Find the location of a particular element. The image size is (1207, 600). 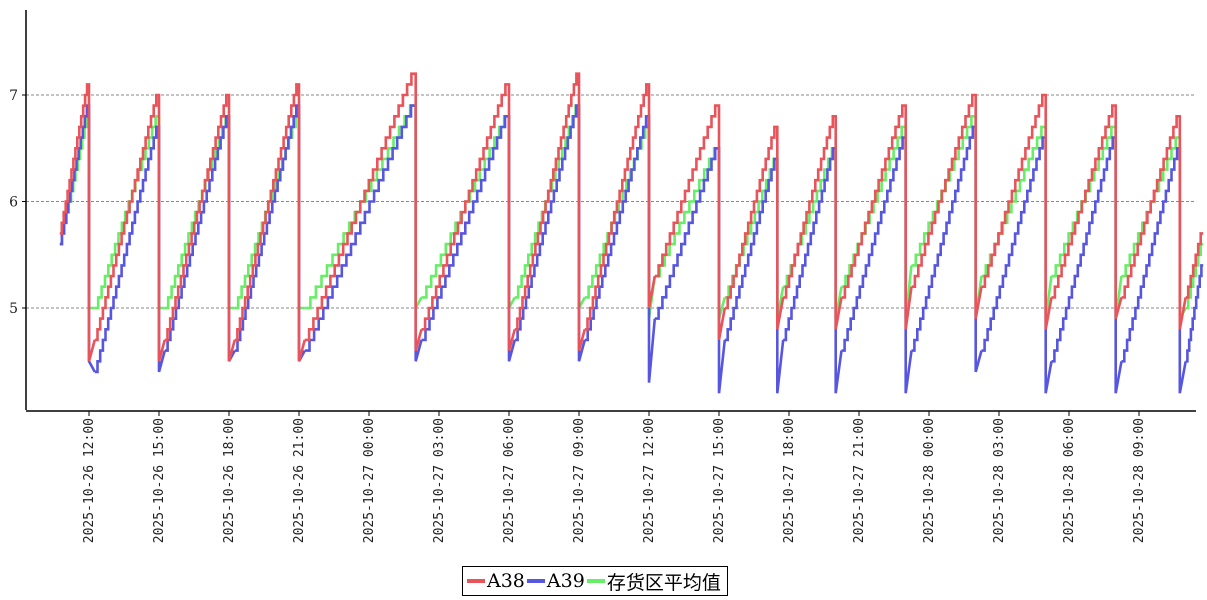

x-tick-label-13: 2025-10-28 03:00 is located at coordinates (999, 480).